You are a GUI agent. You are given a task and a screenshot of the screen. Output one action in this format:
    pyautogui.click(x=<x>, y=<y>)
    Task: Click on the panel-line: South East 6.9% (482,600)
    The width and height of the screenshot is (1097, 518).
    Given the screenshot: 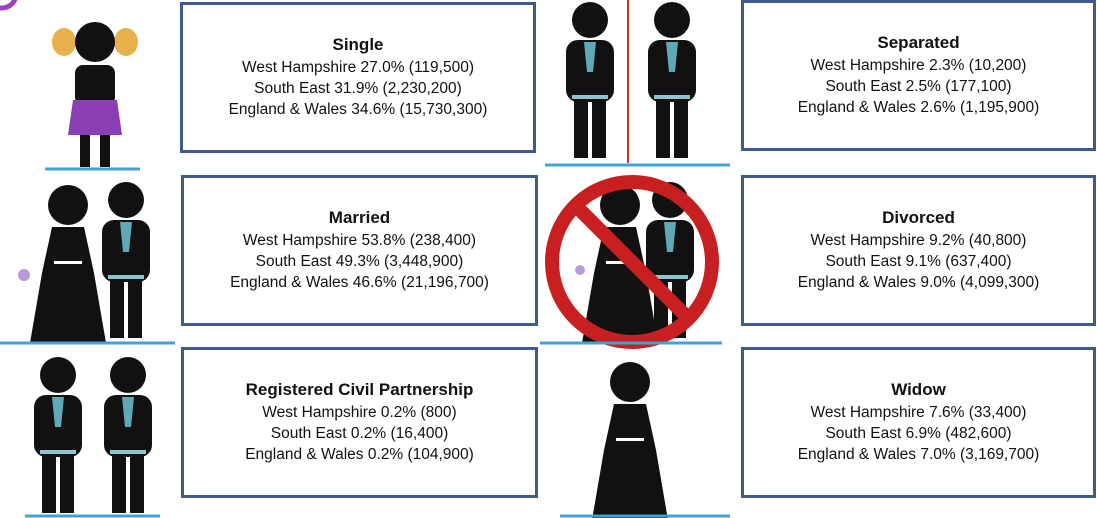 What is the action you would take?
    pyautogui.click(x=918, y=433)
    